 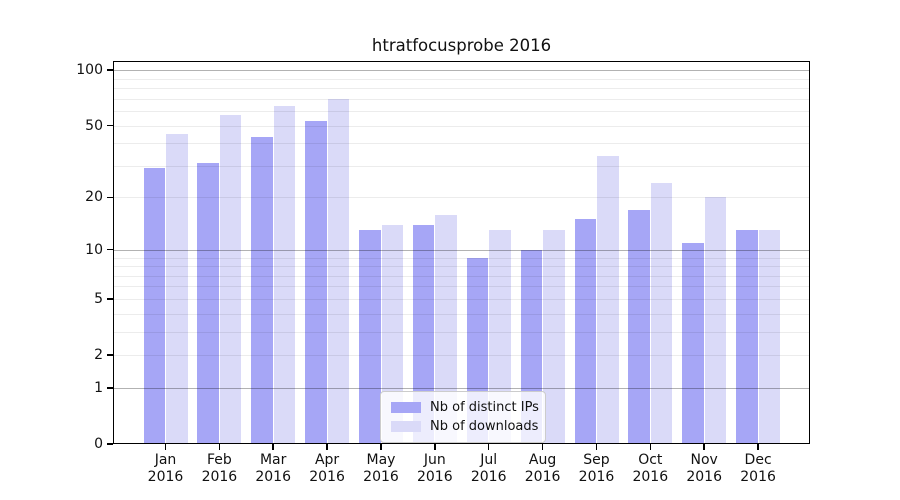 What do you see at coordinates (370, 337) in the screenshot?
I see `bar-distinct-ips-may` at bounding box center [370, 337].